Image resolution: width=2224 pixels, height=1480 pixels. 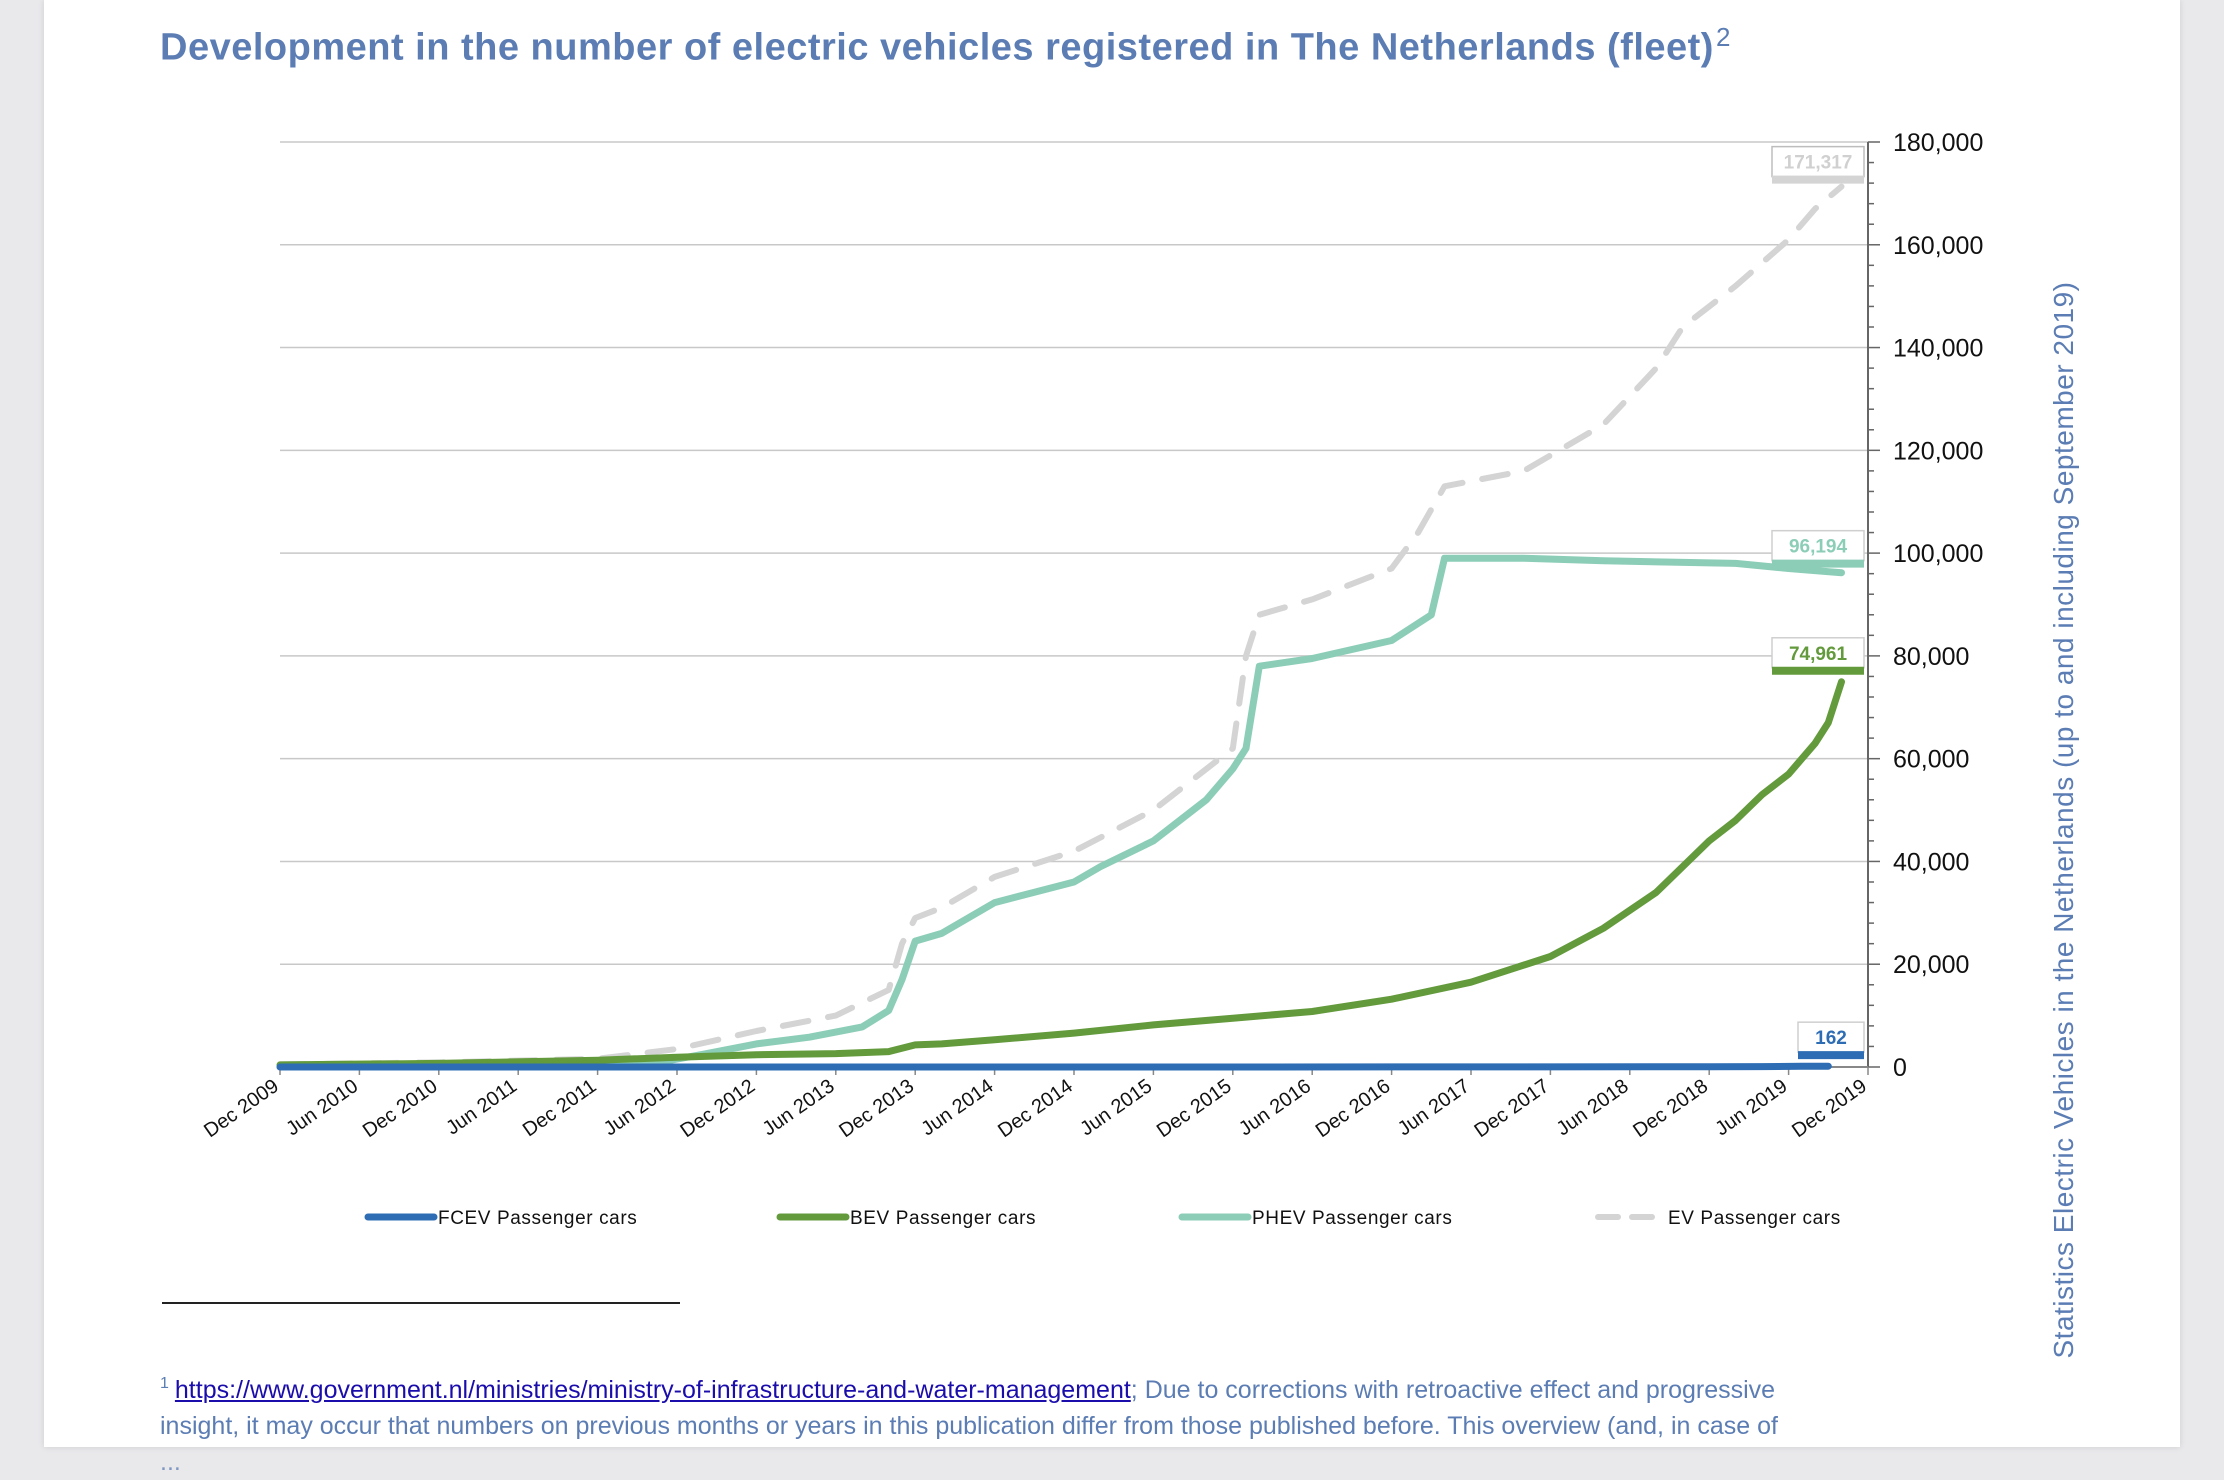 I want to click on x-tick-label: Jun 2017, so click(x=1434, y=1107).